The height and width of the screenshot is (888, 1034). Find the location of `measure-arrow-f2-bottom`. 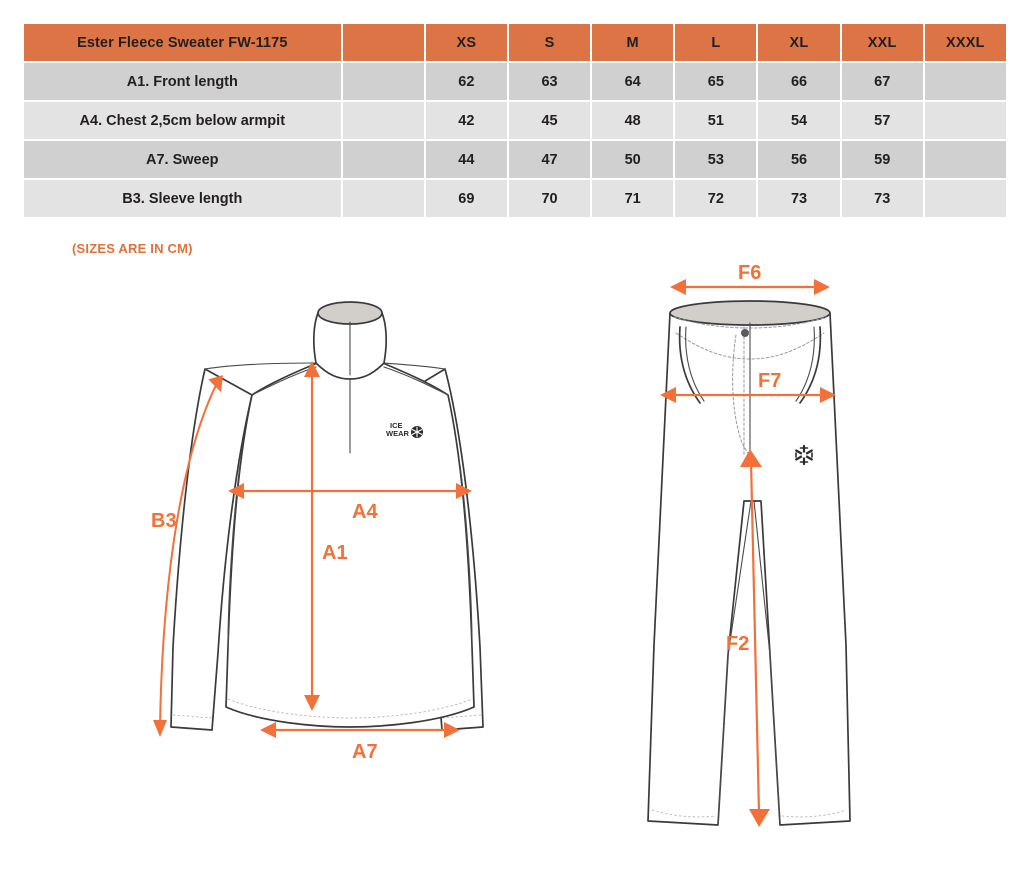

measure-arrow-f2-bottom is located at coordinates (759, 818).